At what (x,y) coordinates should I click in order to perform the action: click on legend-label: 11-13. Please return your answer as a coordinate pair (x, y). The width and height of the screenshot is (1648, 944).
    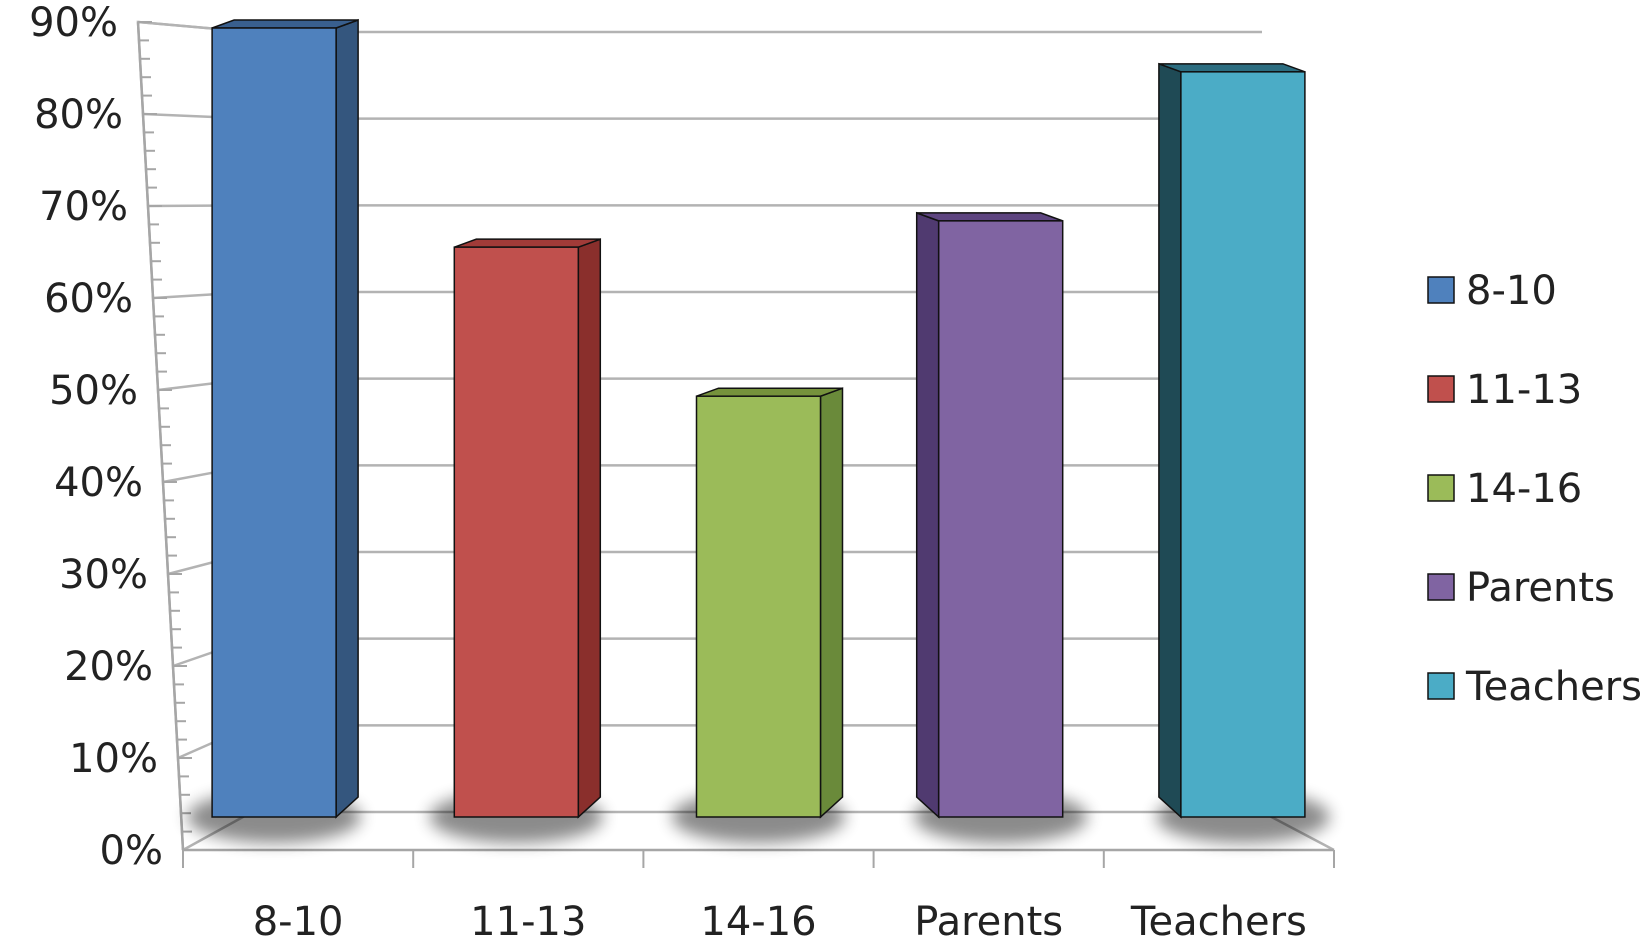
    Looking at the image, I should click on (1524, 390).